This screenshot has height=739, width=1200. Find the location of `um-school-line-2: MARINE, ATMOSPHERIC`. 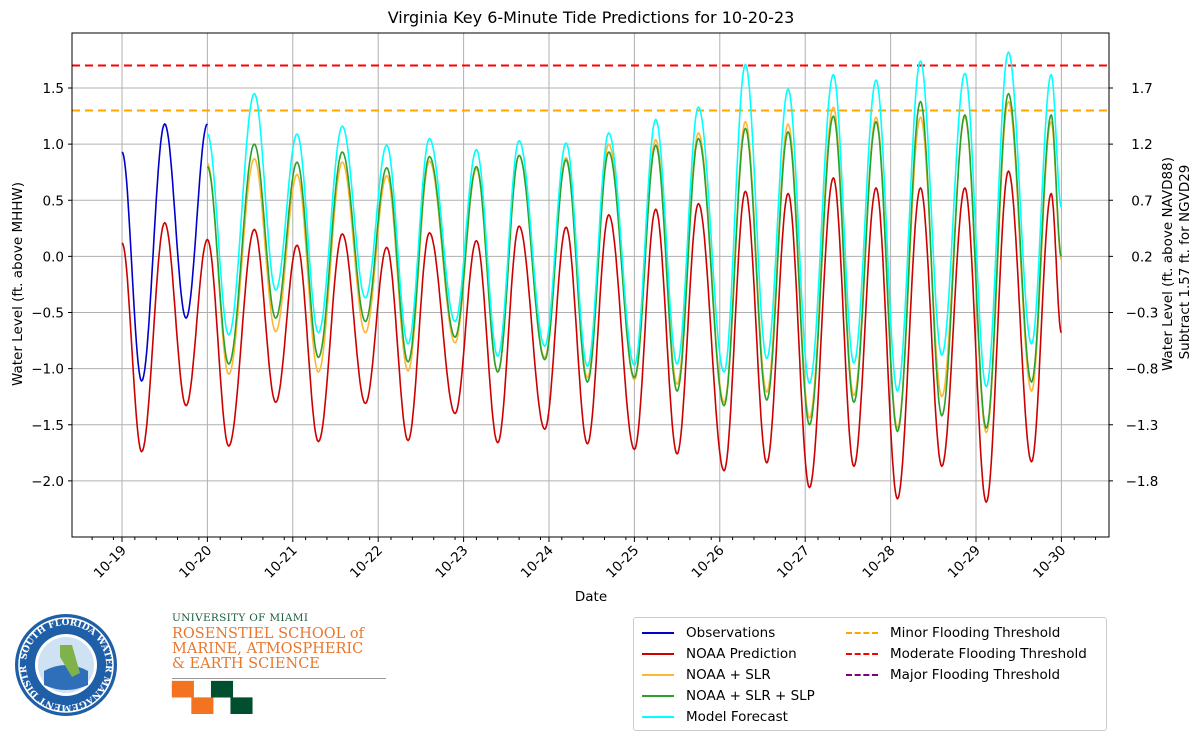

um-school-line-2: MARINE, ATMOSPHERIC is located at coordinates (268, 649).